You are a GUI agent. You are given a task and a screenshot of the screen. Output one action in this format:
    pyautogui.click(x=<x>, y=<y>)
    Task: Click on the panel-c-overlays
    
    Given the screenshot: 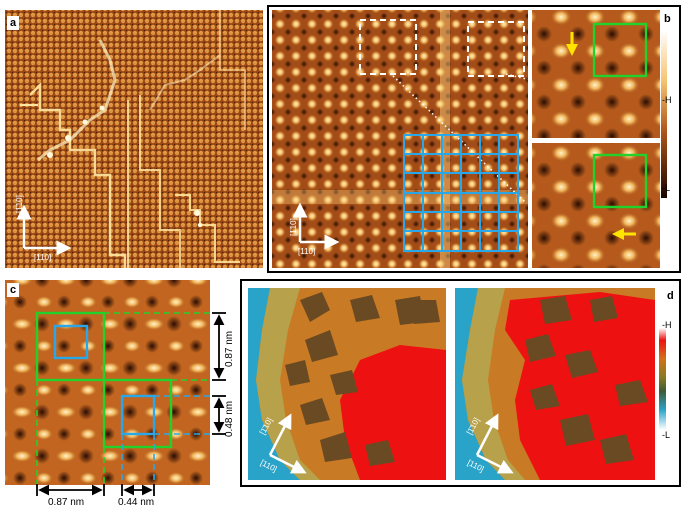 What is the action you would take?
    pyautogui.click(x=122, y=398)
    